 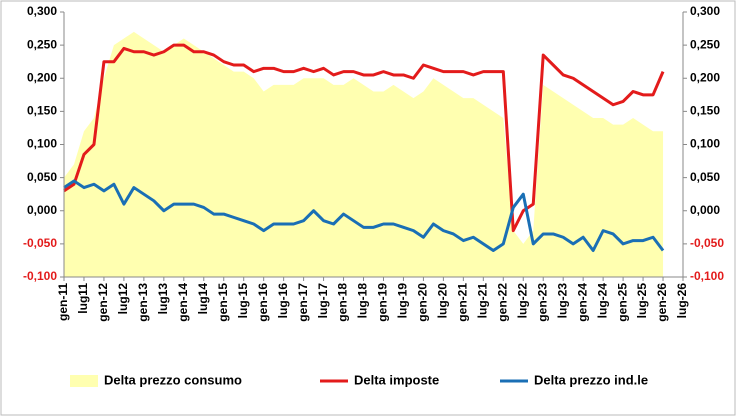 I want to click on x-tick-label: lug11, so click(x=83, y=298).